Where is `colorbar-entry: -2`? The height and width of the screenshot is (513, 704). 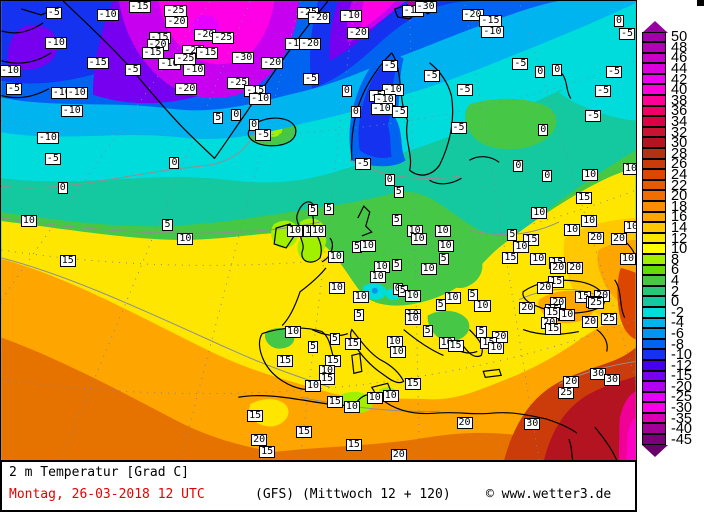
colorbar-entry: -2 is located at coordinates (672, 312).